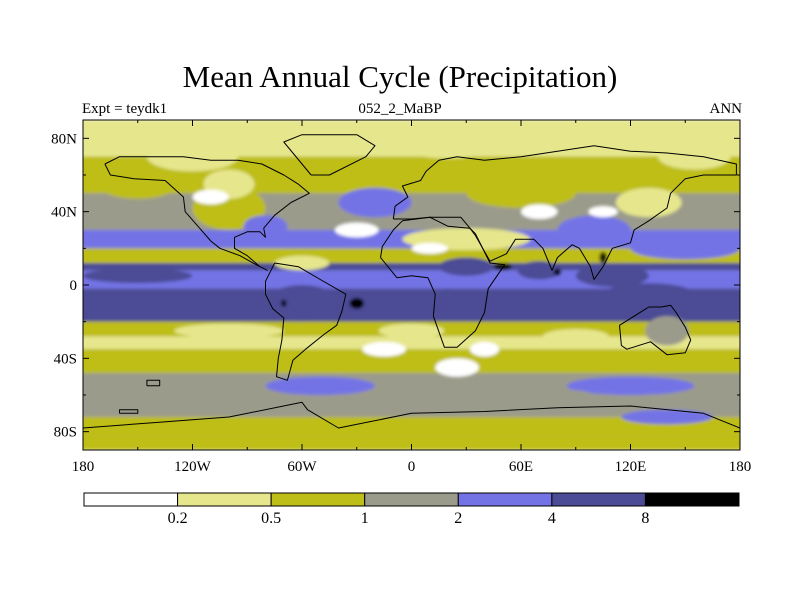 Image resolution: width=800 pixels, height=600 pixels. What do you see at coordinates (412, 467) in the screenshot?
I see `x-tick-label-3: 0` at bounding box center [412, 467].